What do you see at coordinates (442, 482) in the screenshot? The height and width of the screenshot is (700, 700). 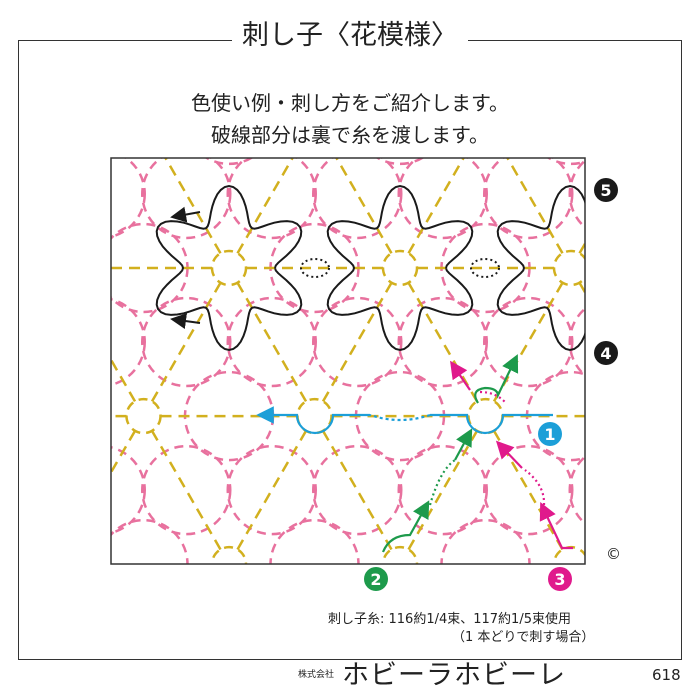 I see `green-dotted-line` at bounding box center [442, 482].